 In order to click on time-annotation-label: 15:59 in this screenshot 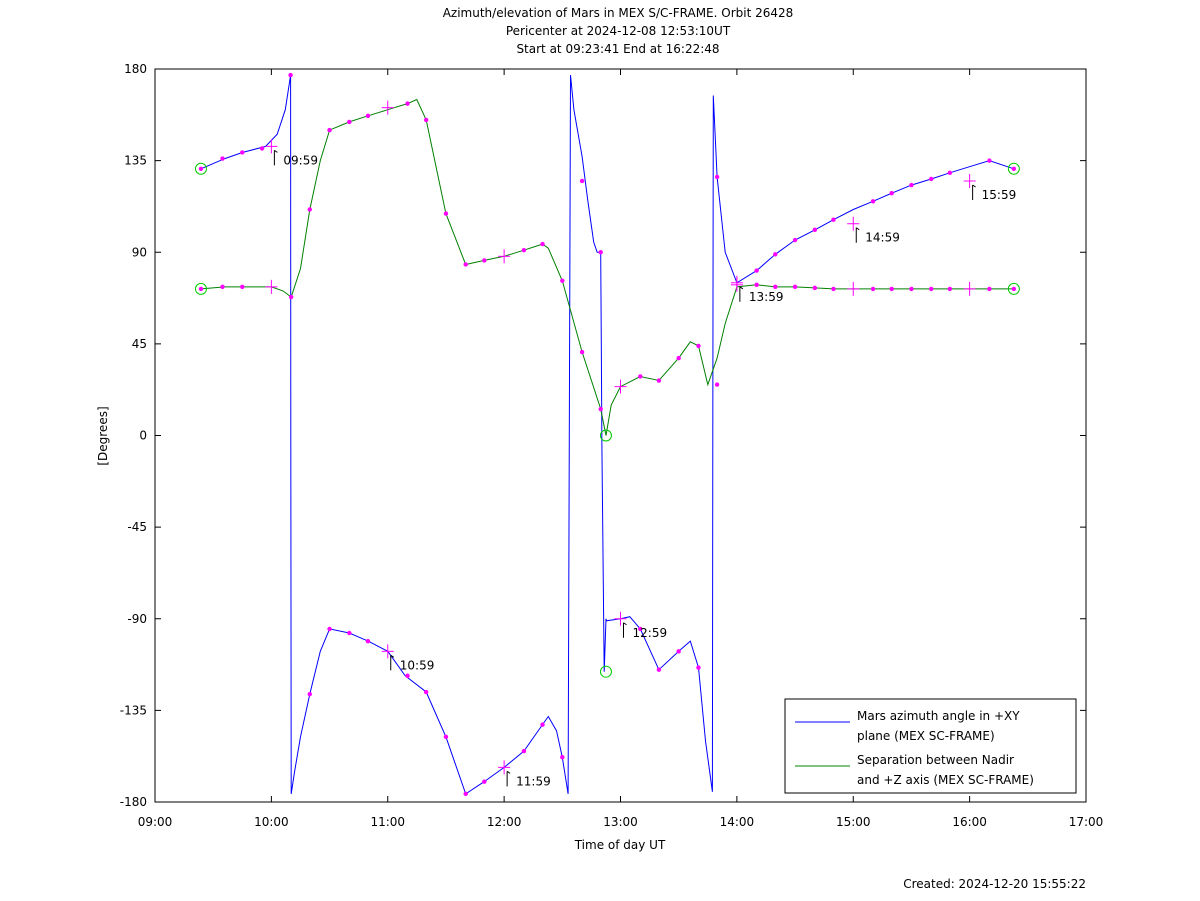, I will do `click(999, 195)`.